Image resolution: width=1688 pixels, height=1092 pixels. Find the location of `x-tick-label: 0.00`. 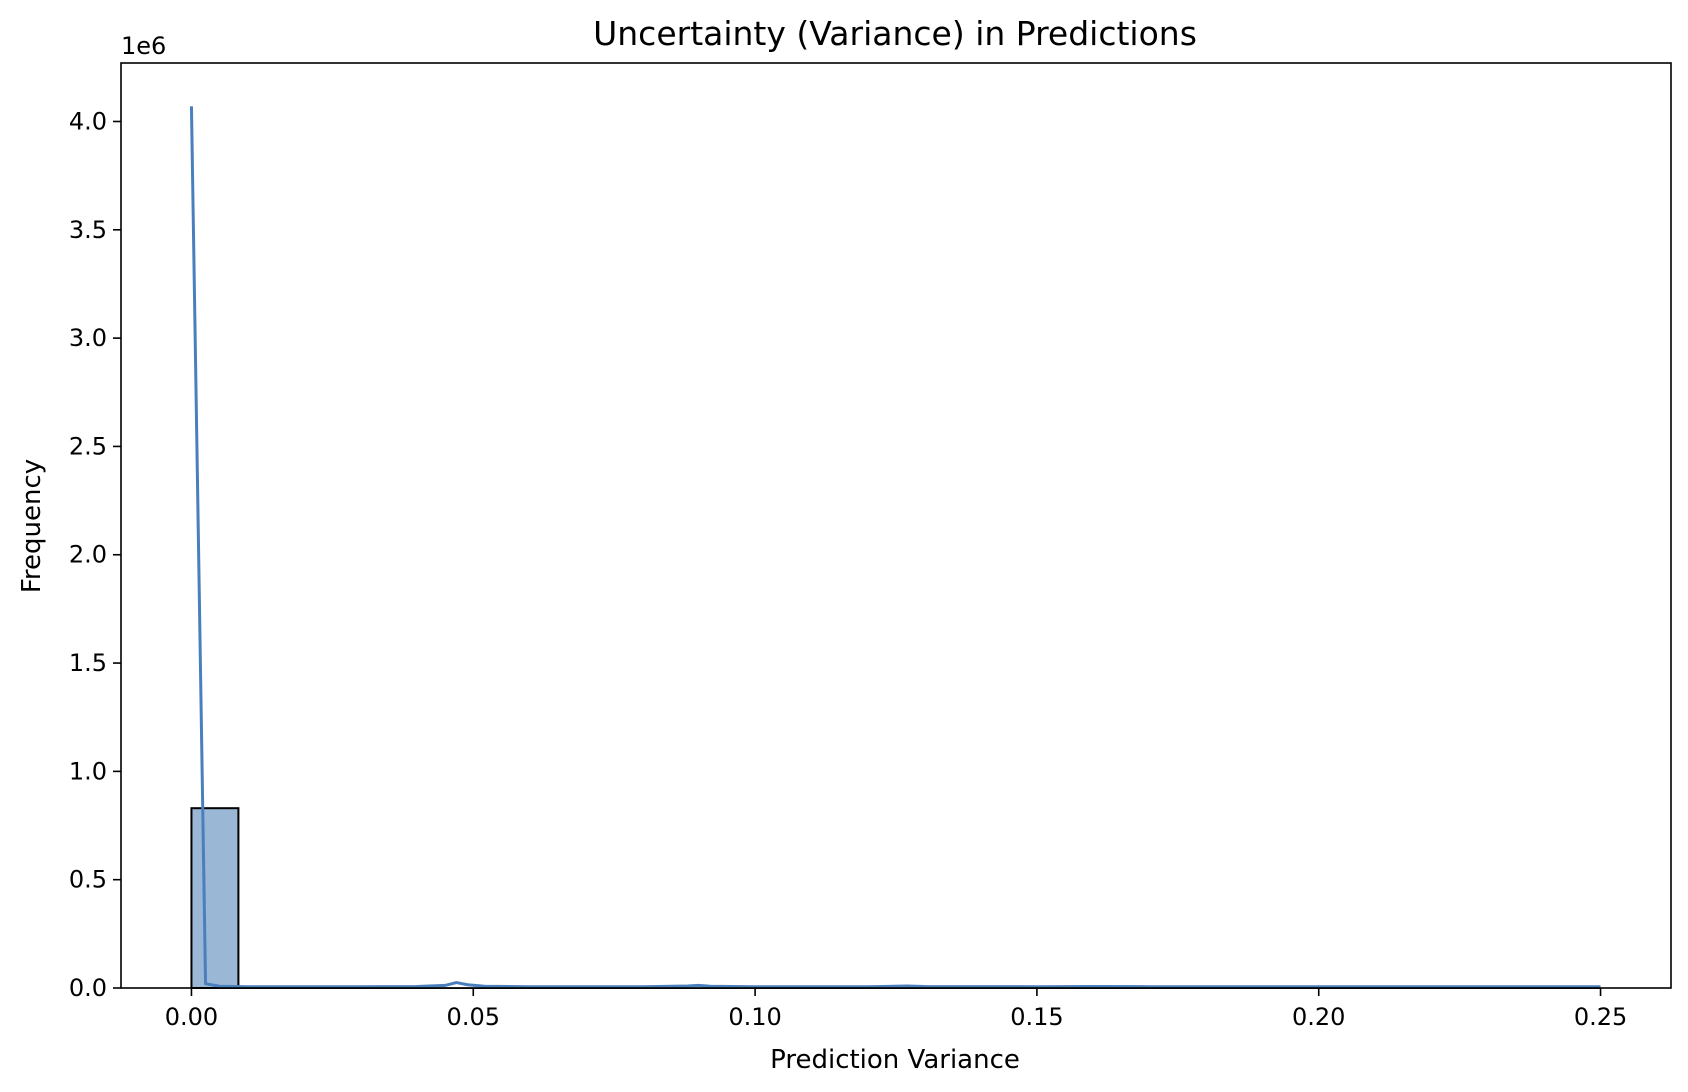

x-tick-label: 0.00 is located at coordinates (191, 1017).